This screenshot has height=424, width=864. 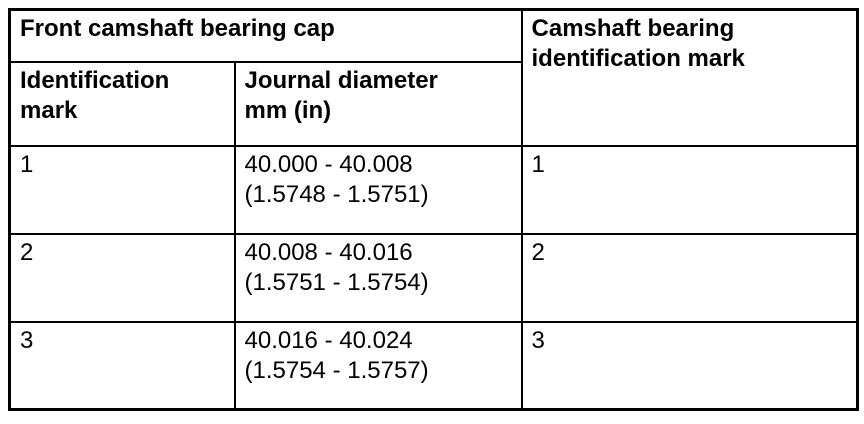 I want to click on table-title-front-camshaft-bearing-cap: Front camshaft bearing cap, so click(x=265, y=35).